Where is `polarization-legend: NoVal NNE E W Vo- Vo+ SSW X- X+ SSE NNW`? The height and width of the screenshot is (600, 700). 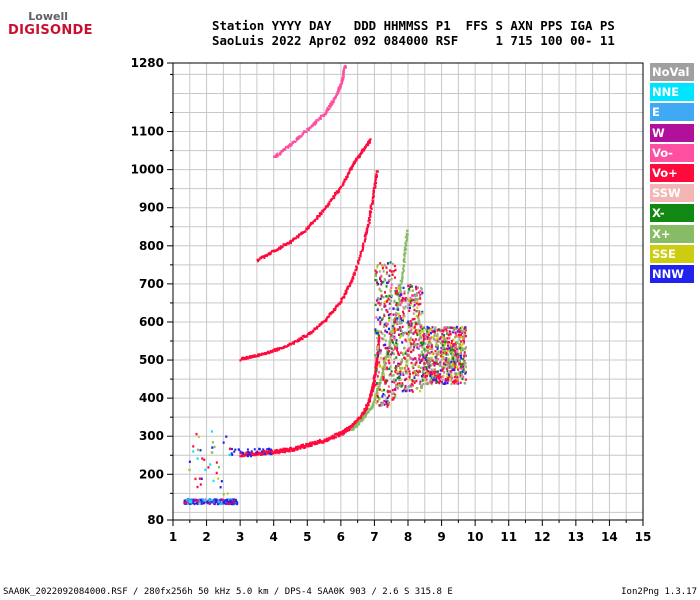 polarization-legend: NoVal NNE E W Vo- Vo+ SSW X- X+ SSE NNW is located at coordinates (672, 174).